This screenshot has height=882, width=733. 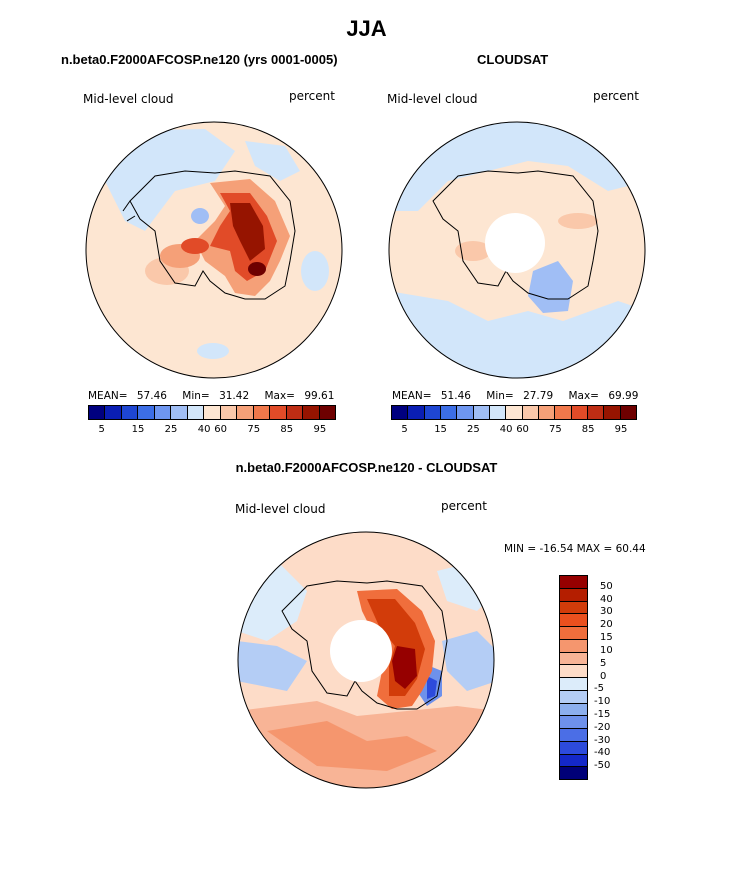 What do you see at coordinates (500, 396) in the screenshot?
I see `right-min-label: Min=` at bounding box center [500, 396].